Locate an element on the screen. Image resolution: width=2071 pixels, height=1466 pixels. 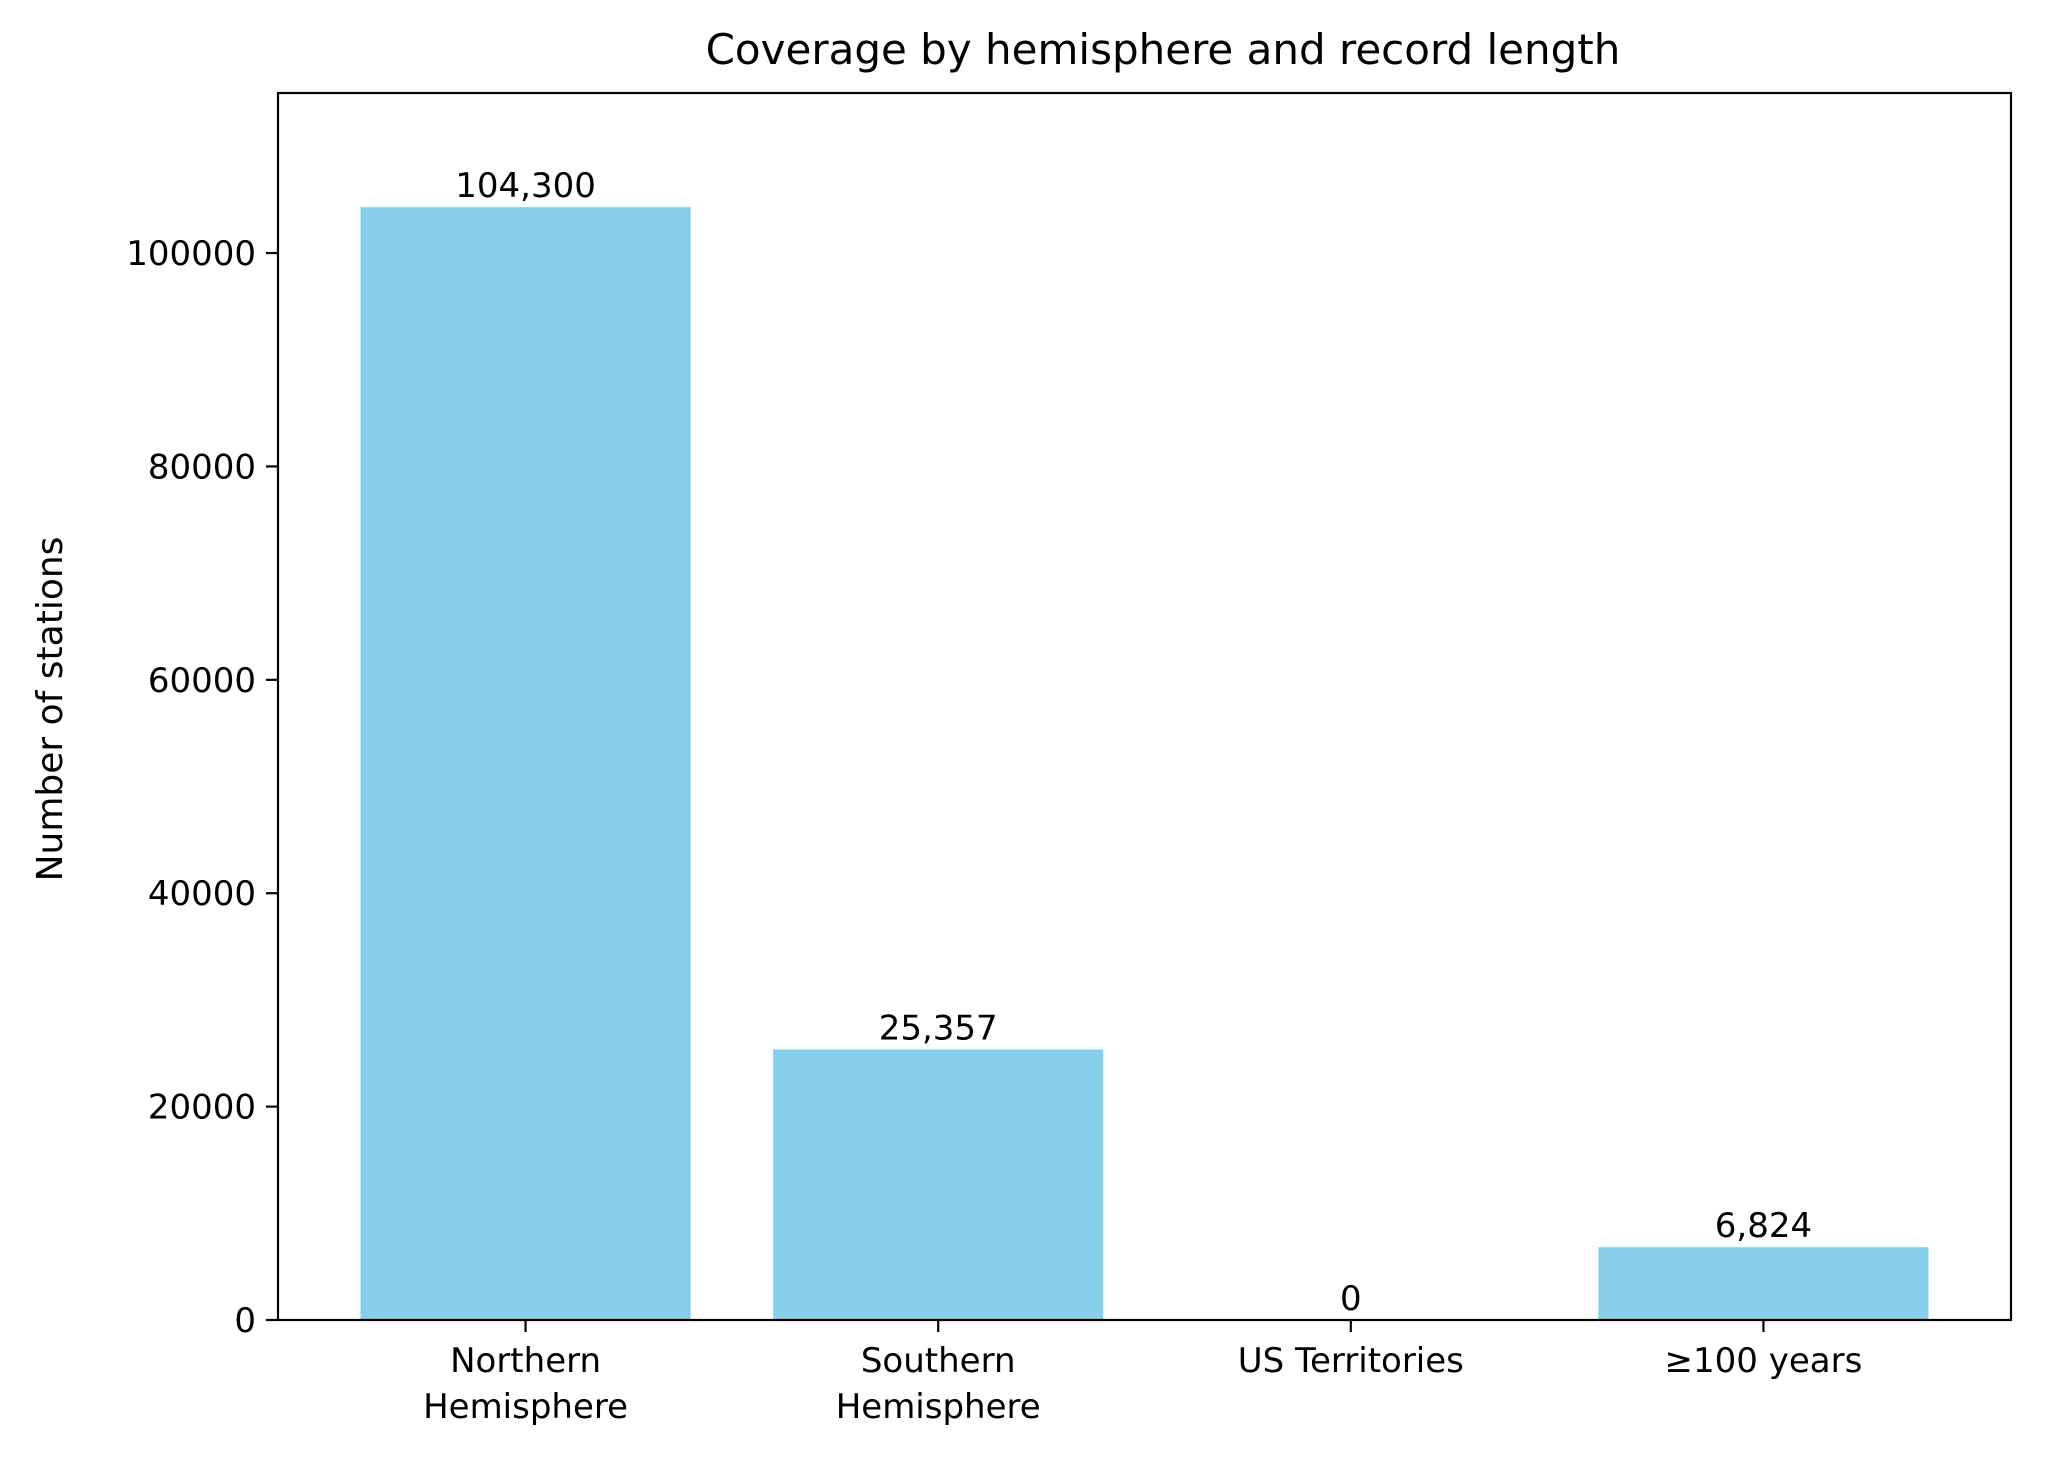
y-axis-label: Number of stations is located at coordinates (50, 709).